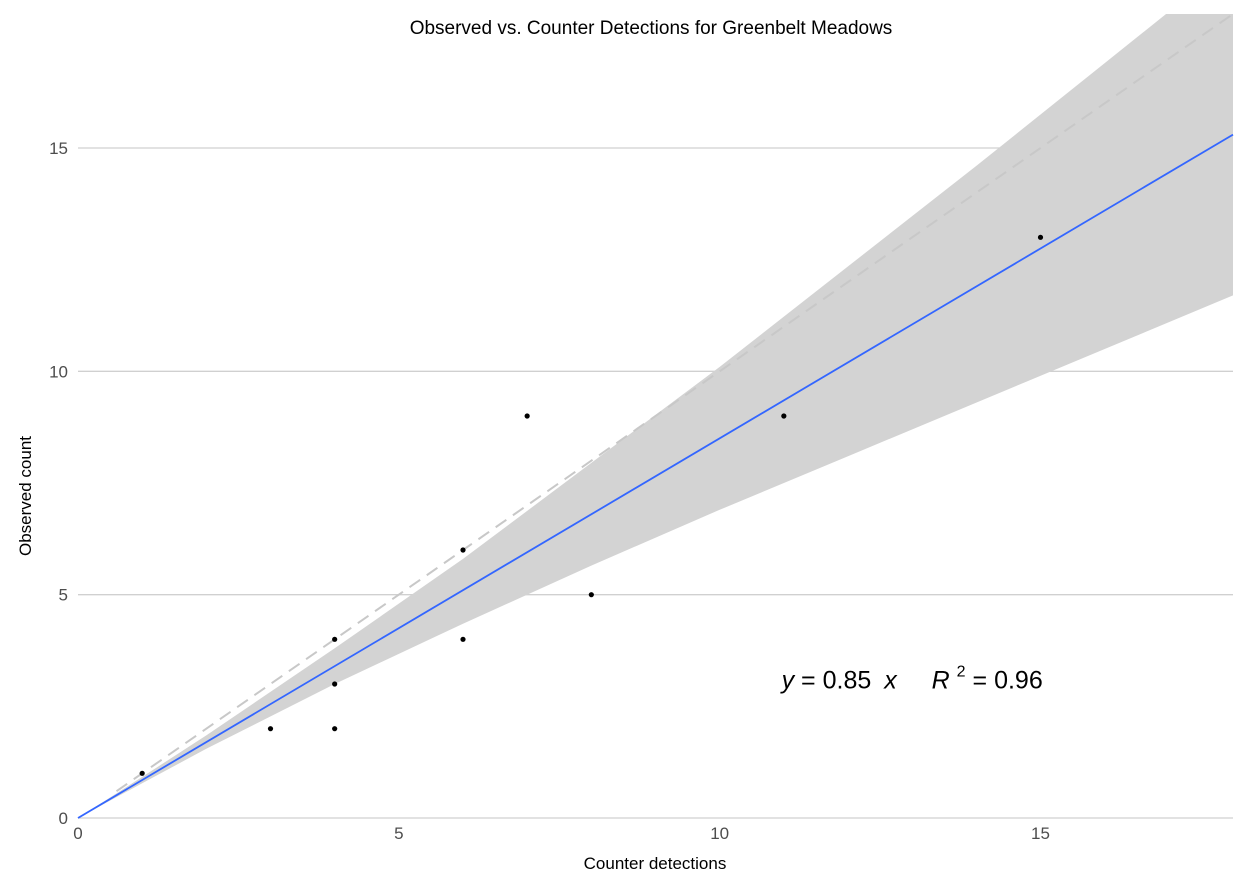 The image size is (1236, 884). What do you see at coordinates (58, 148) in the screenshot?
I see `y-tick-label-15: 15` at bounding box center [58, 148].